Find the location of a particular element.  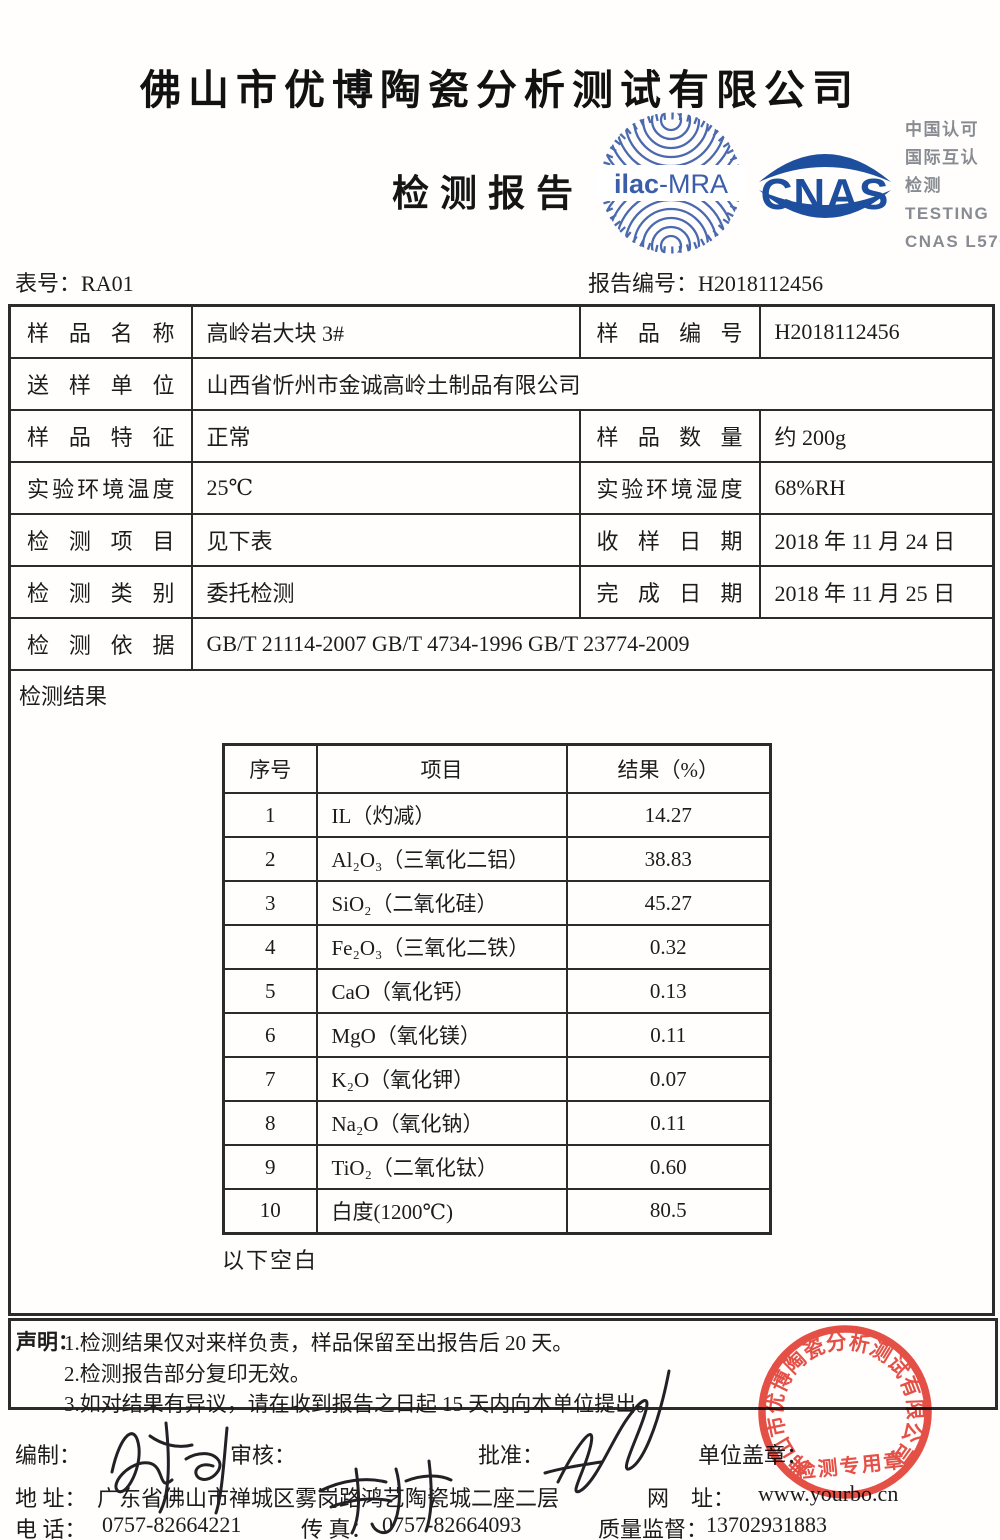

statement-item-2: 2.检测报告部分复印无效。 is located at coordinates (187, 1374).